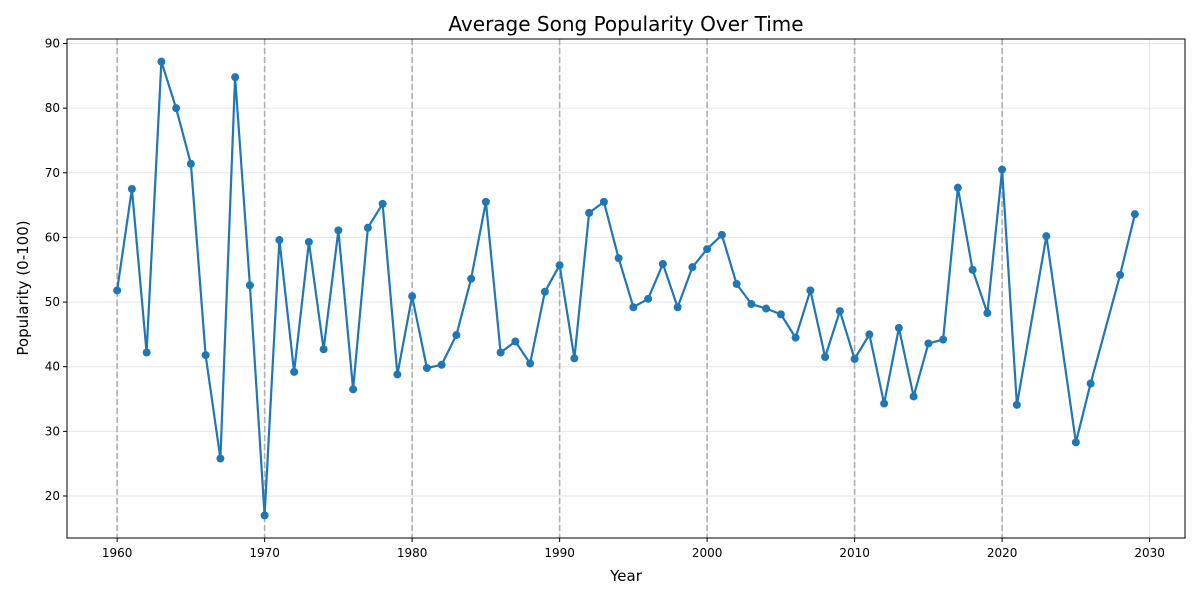  What do you see at coordinates (117, 553) in the screenshot?
I see `x-tick-label: 1960` at bounding box center [117, 553].